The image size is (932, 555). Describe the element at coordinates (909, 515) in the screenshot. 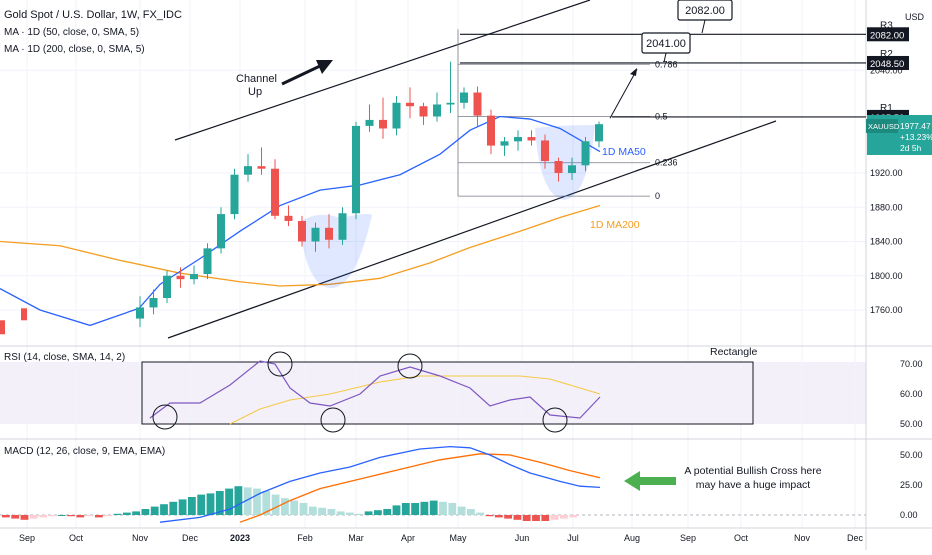

I see `macd-tick-label: 0.00` at that location.